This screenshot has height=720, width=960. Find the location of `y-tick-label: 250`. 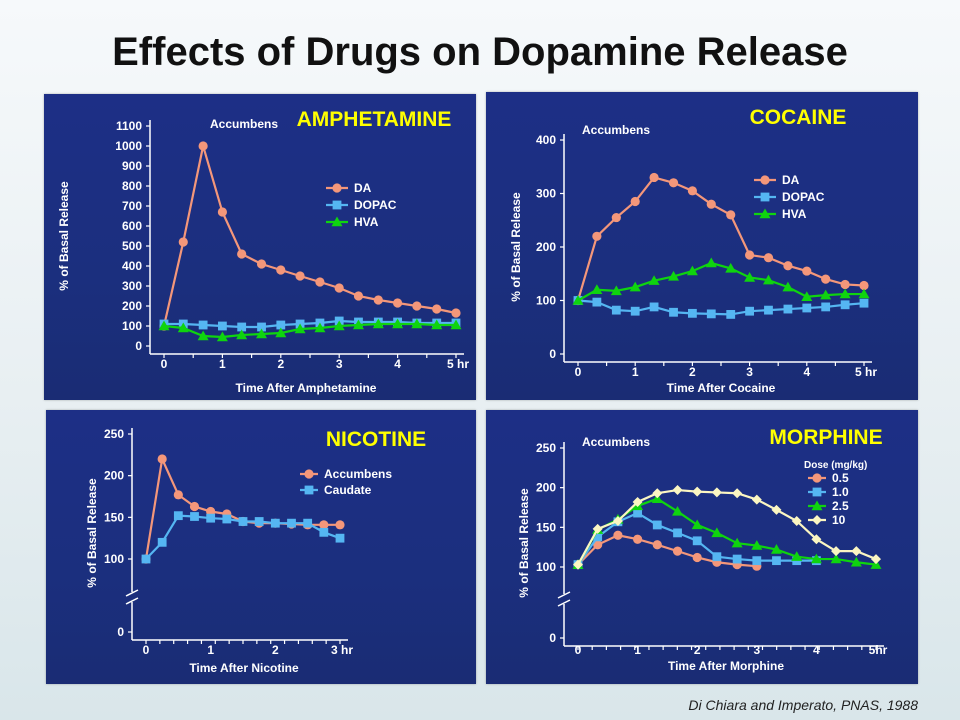

y-tick-label: 250 is located at coordinates (114, 434).